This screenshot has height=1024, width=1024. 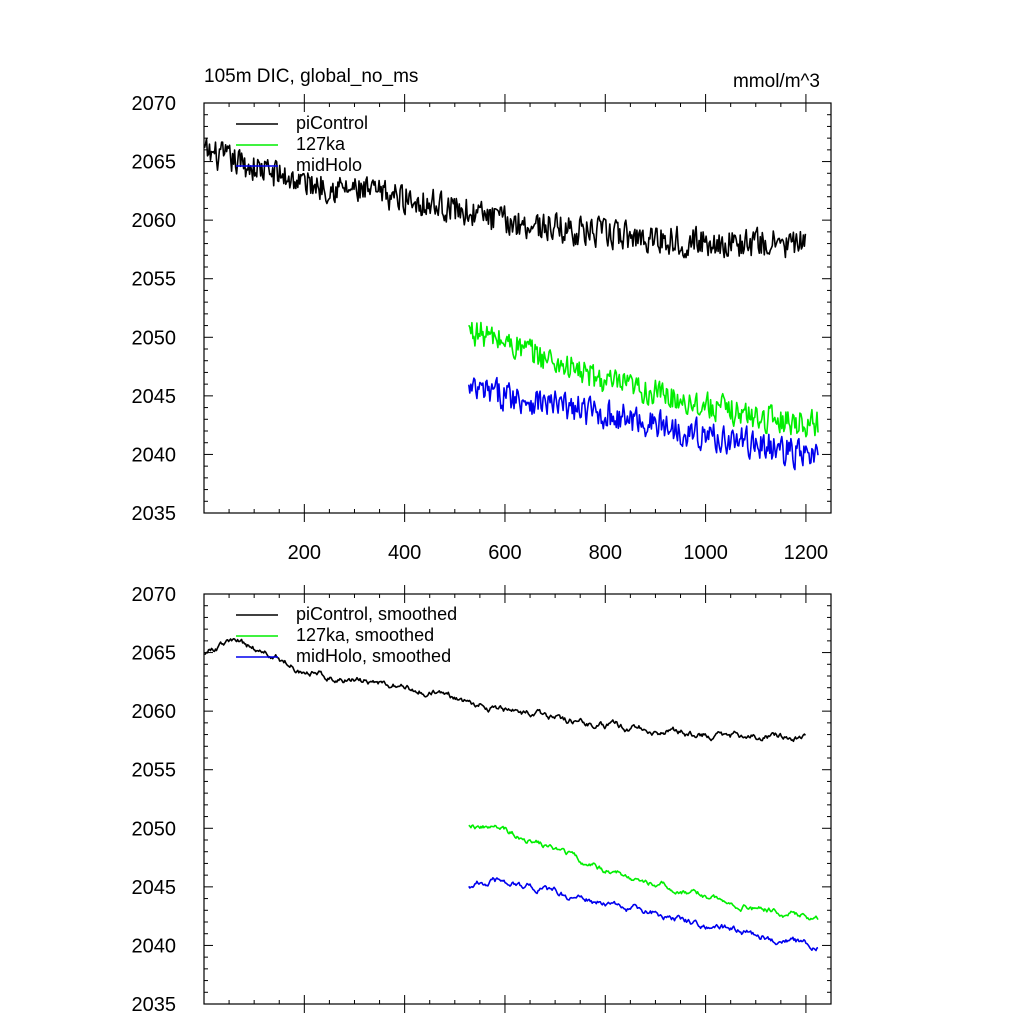 What do you see at coordinates (776, 81) in the screenshot?
I see `units-label: mmol/m^3` at bounding box center [776, 81].